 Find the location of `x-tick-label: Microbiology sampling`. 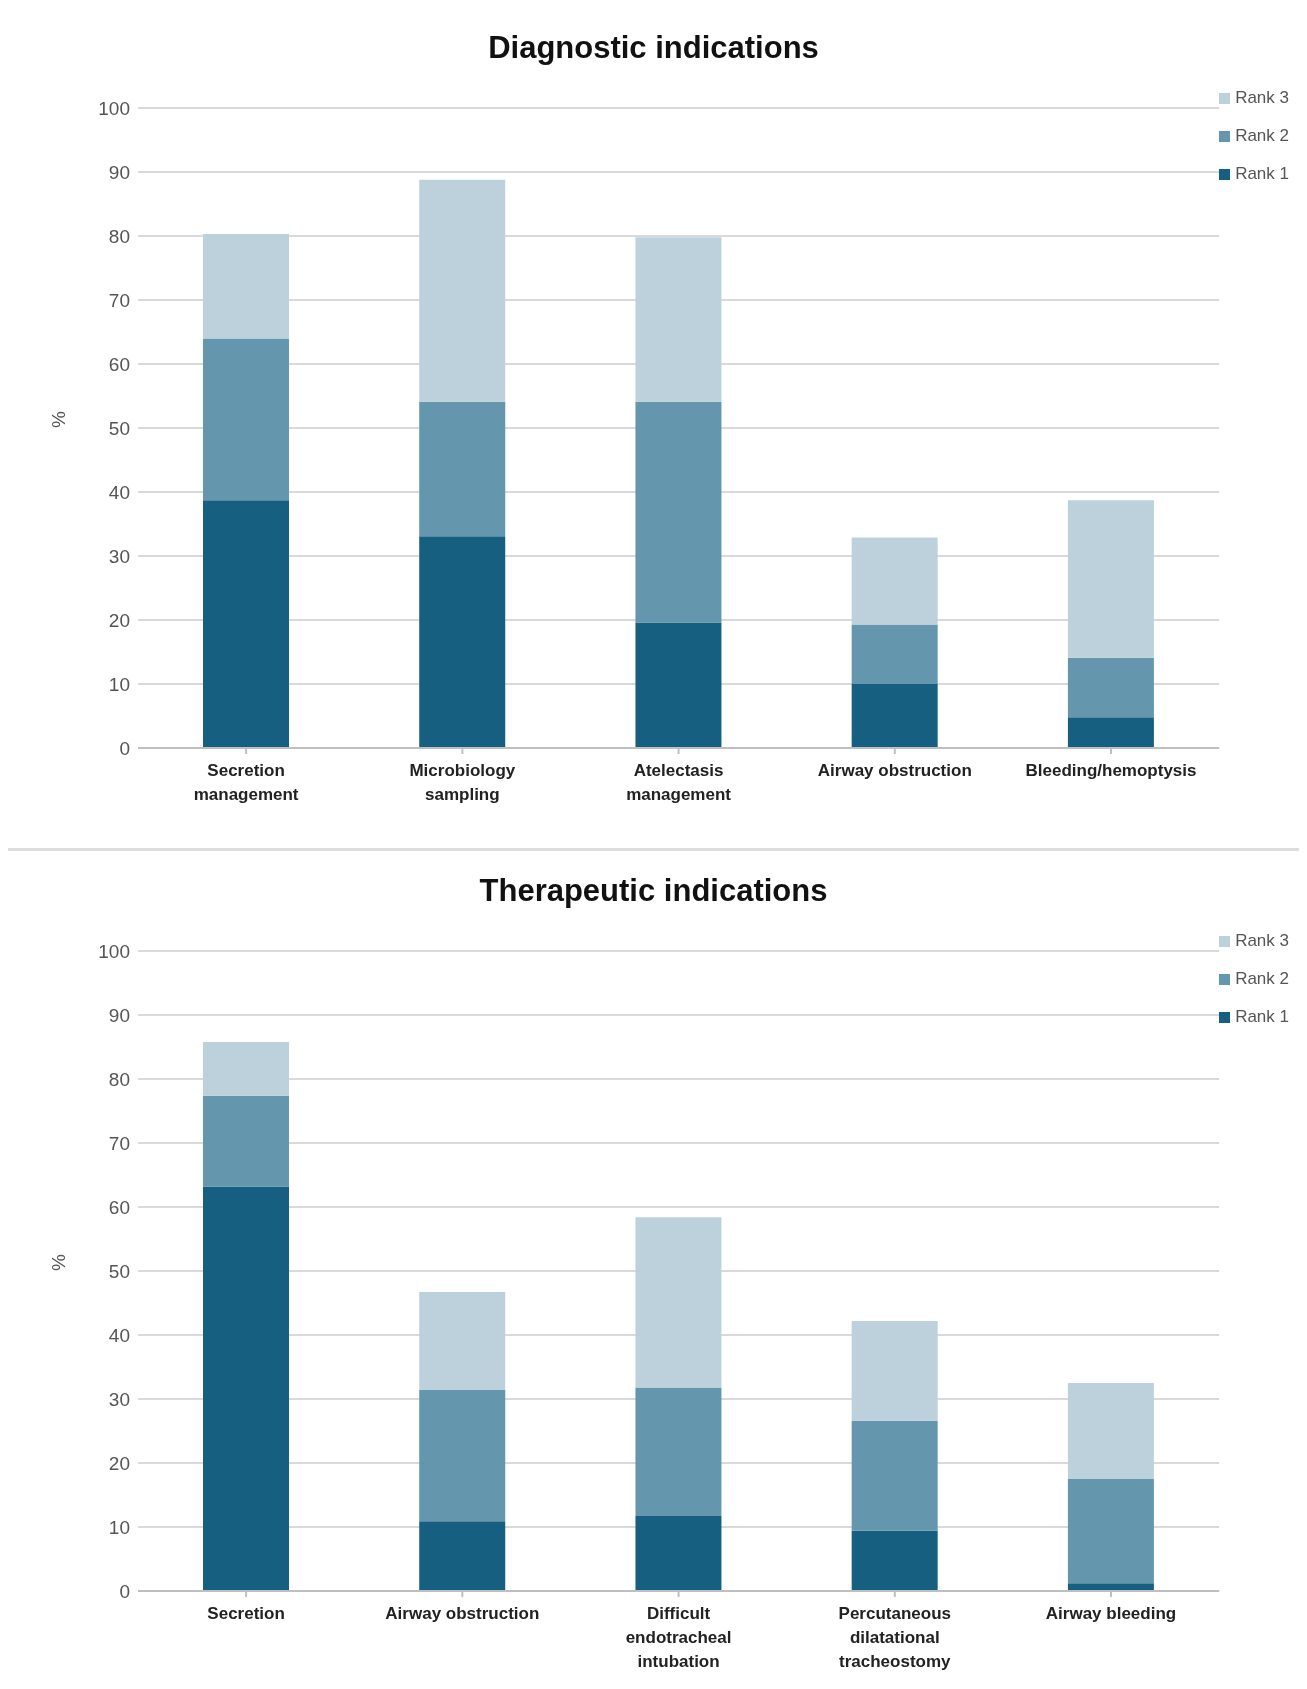

x-tick-label: Microbiology sampling is located at coordinates (462, 782).